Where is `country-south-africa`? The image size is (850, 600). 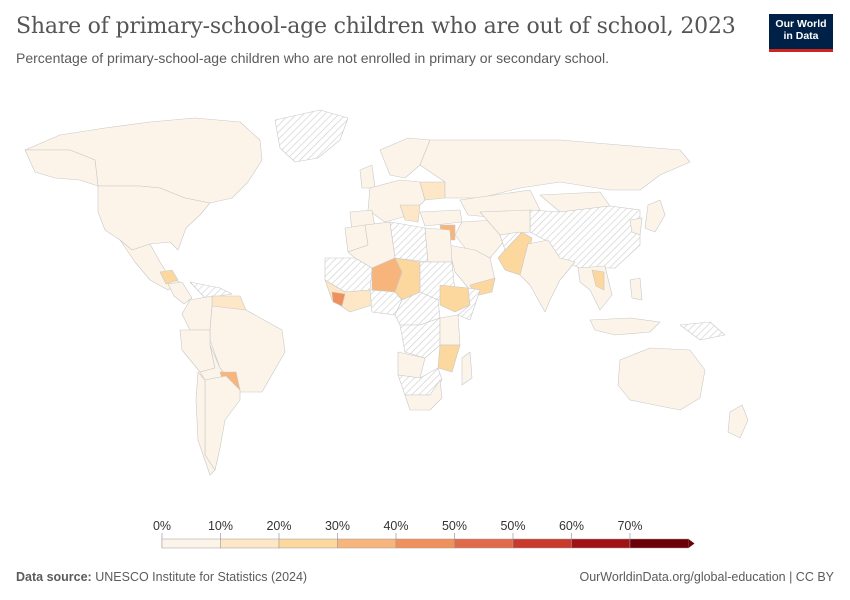 country-south-africa is located at coordinates (423, 395).